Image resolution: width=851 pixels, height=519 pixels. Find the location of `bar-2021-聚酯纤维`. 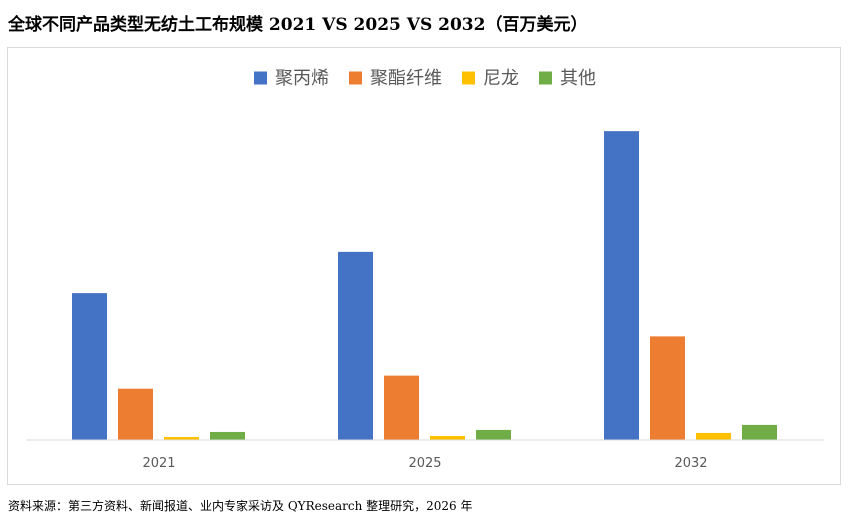

bar-2021-聚酯纤维 is located at coordinates (135, 414).